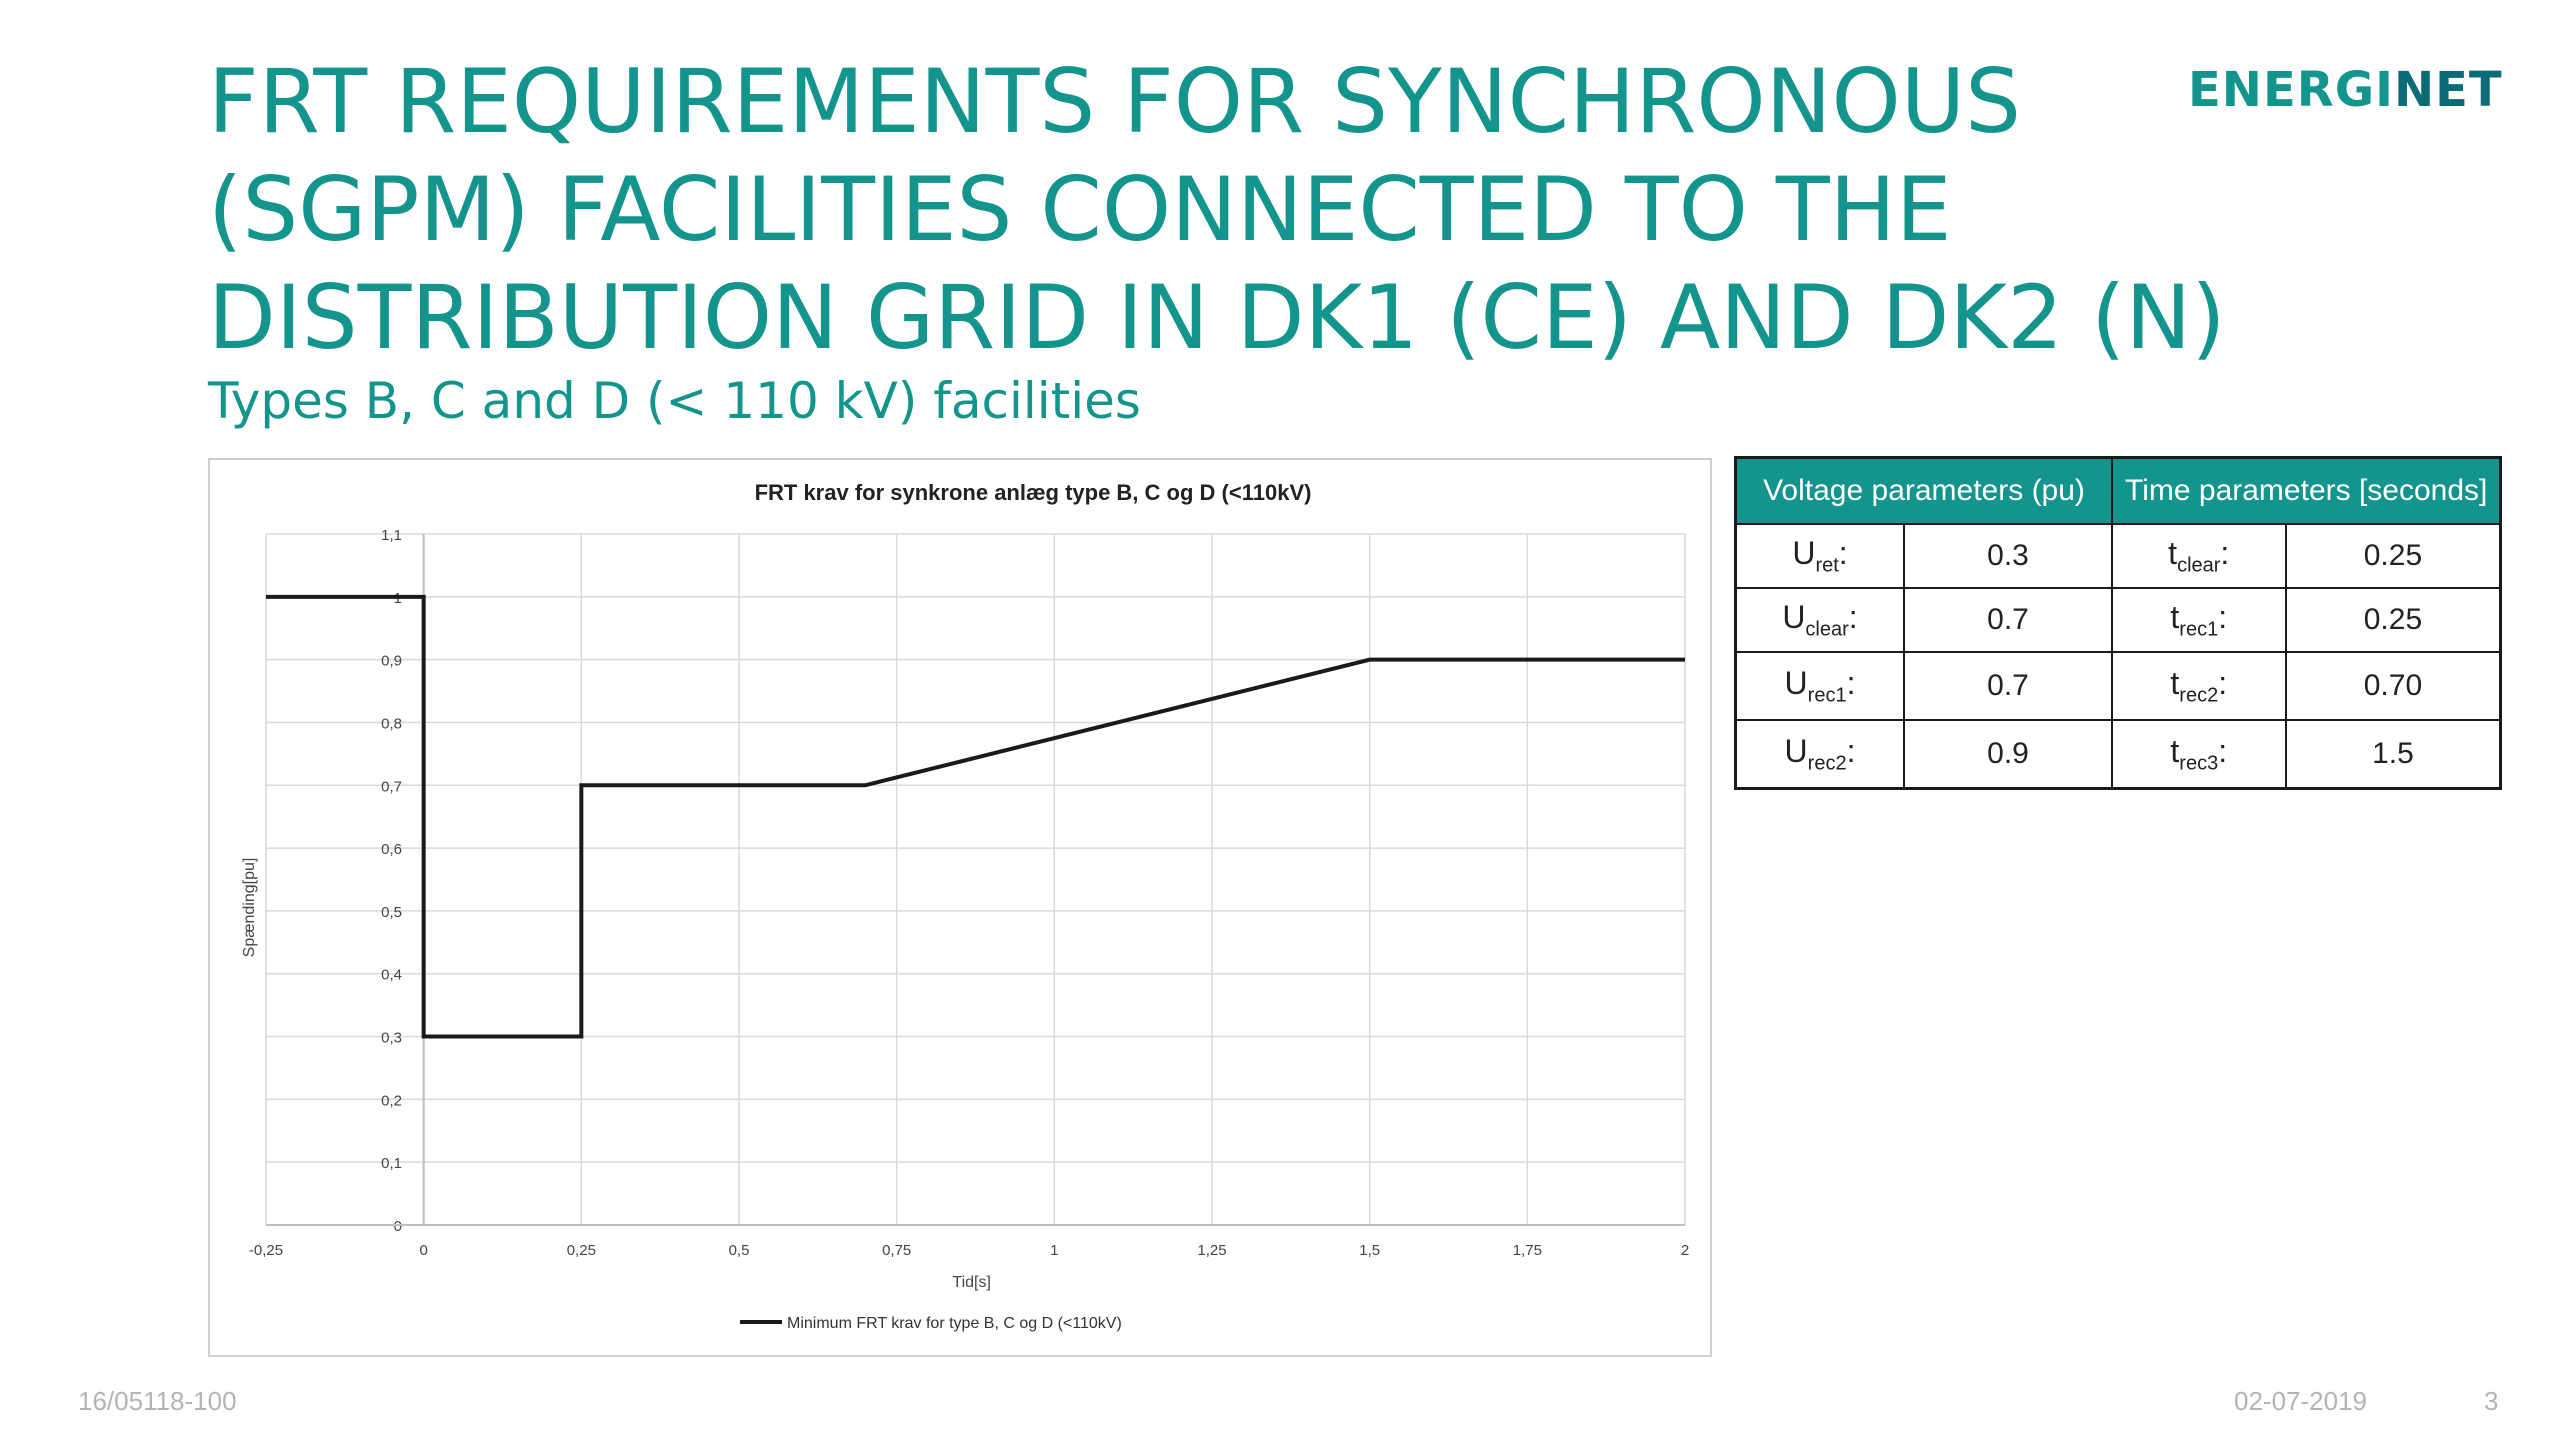 The height and width of the screenshot is (1440, 2560). Describe the element at coordinates (971, 1282) in the screenshot. I see `x-axis-label: Tid[s]` at that location.